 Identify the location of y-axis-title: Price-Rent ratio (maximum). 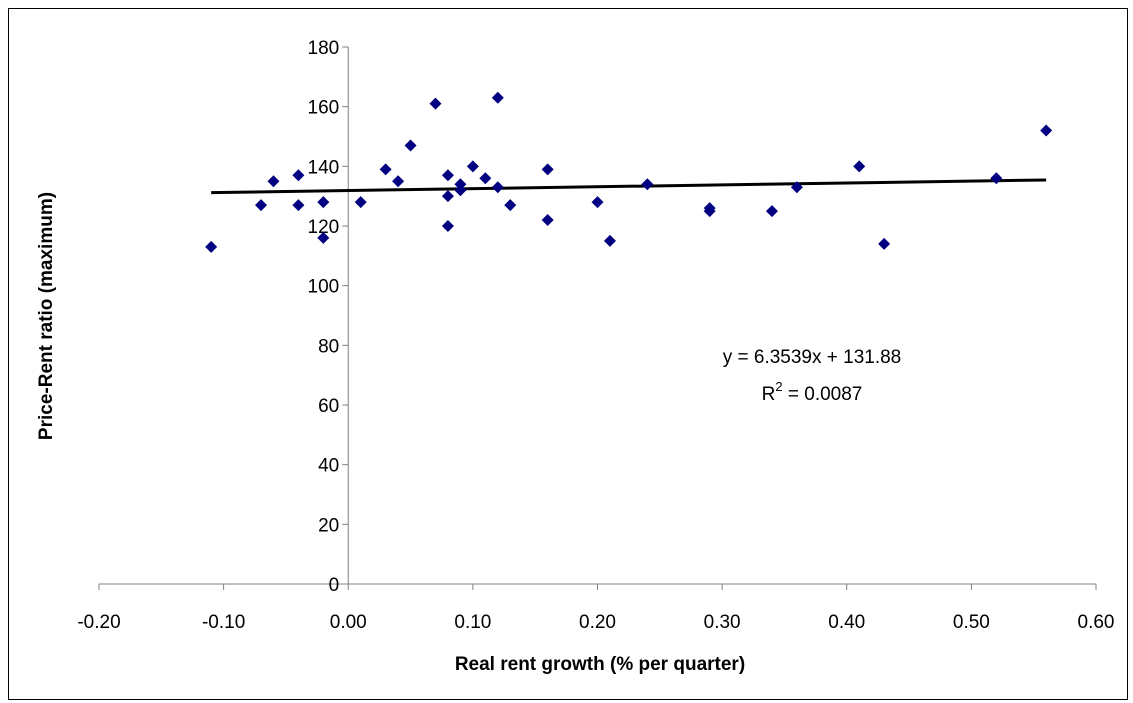
(46, 316).